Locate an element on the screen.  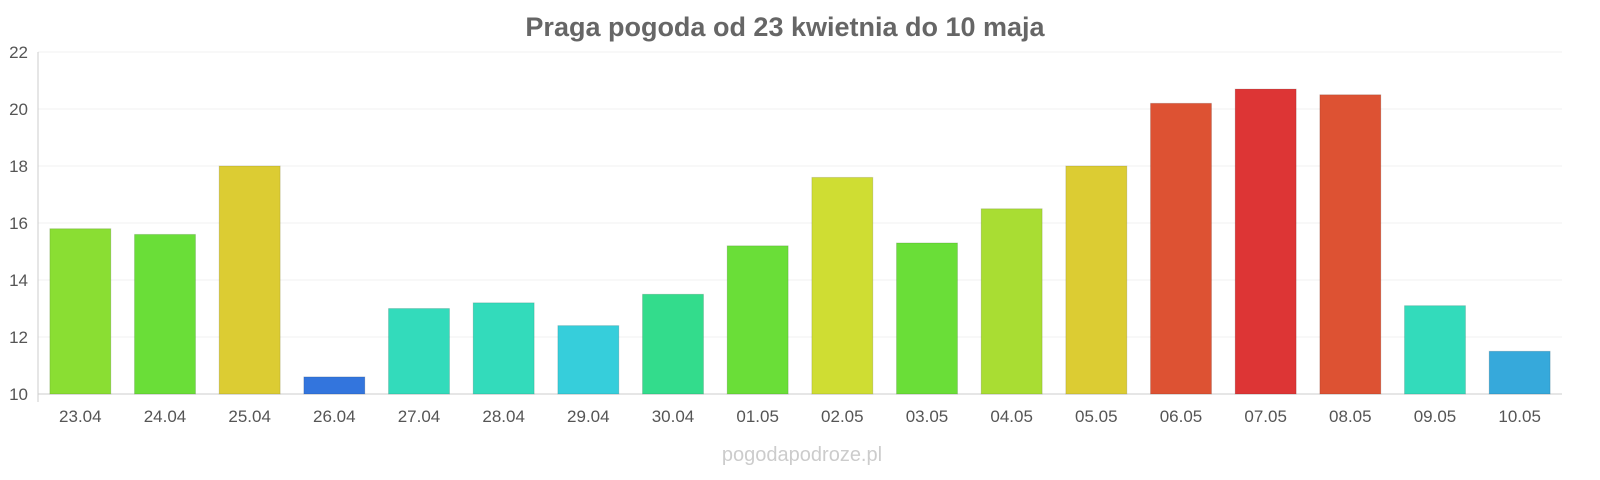
bar-08.05 is located at coordinates (1350, 244).